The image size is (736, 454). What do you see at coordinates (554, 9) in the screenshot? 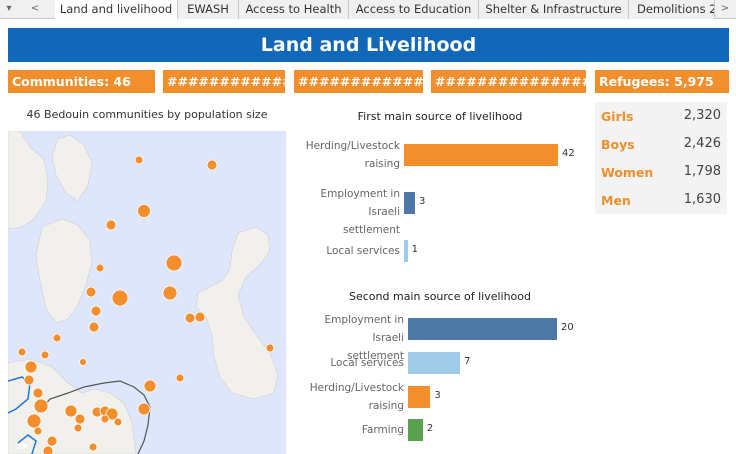
I see `tab-shelter-infrastructure: Shelter & Infrastructure` at bounding box center [554, 9].